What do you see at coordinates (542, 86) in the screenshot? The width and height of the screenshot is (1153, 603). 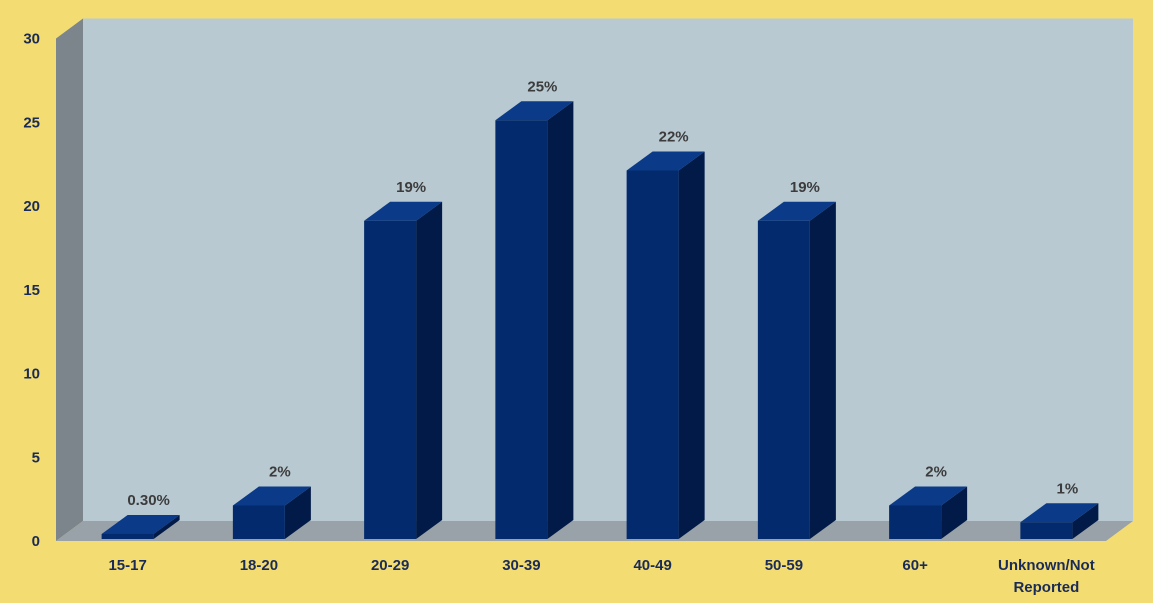 I see `data-label: 25%` at bounding box center [542, 86].